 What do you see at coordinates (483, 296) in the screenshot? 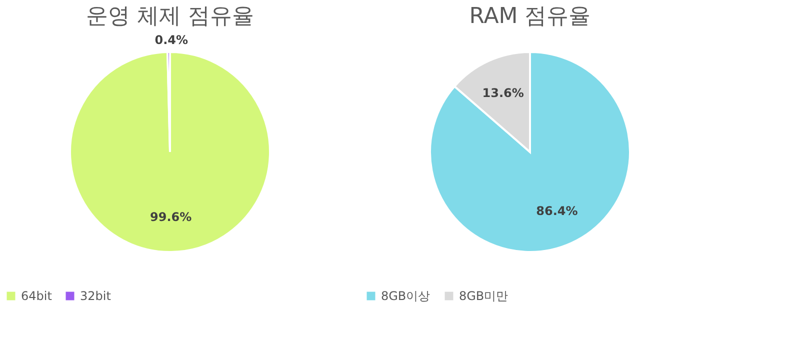
I see `legend-label: 8GB미만` at bounding box center [483, 296].